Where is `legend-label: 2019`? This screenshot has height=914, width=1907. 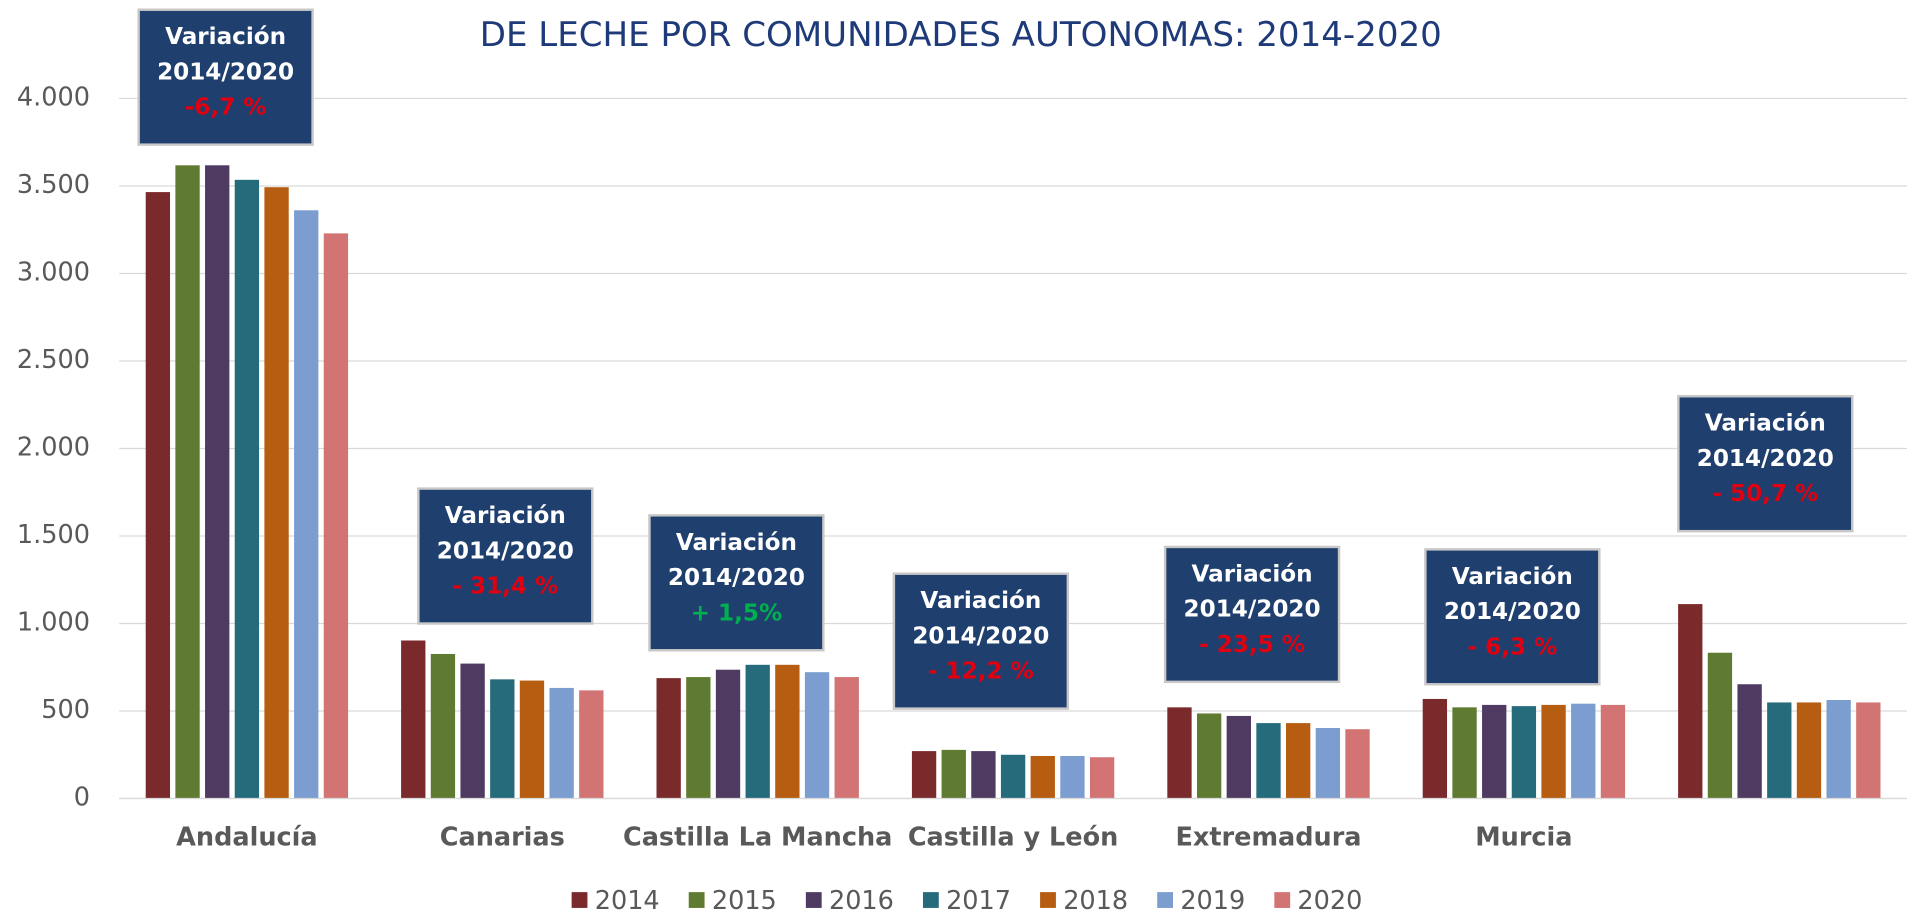 legend-label: 2019 is located at coordinates (1212, 900).